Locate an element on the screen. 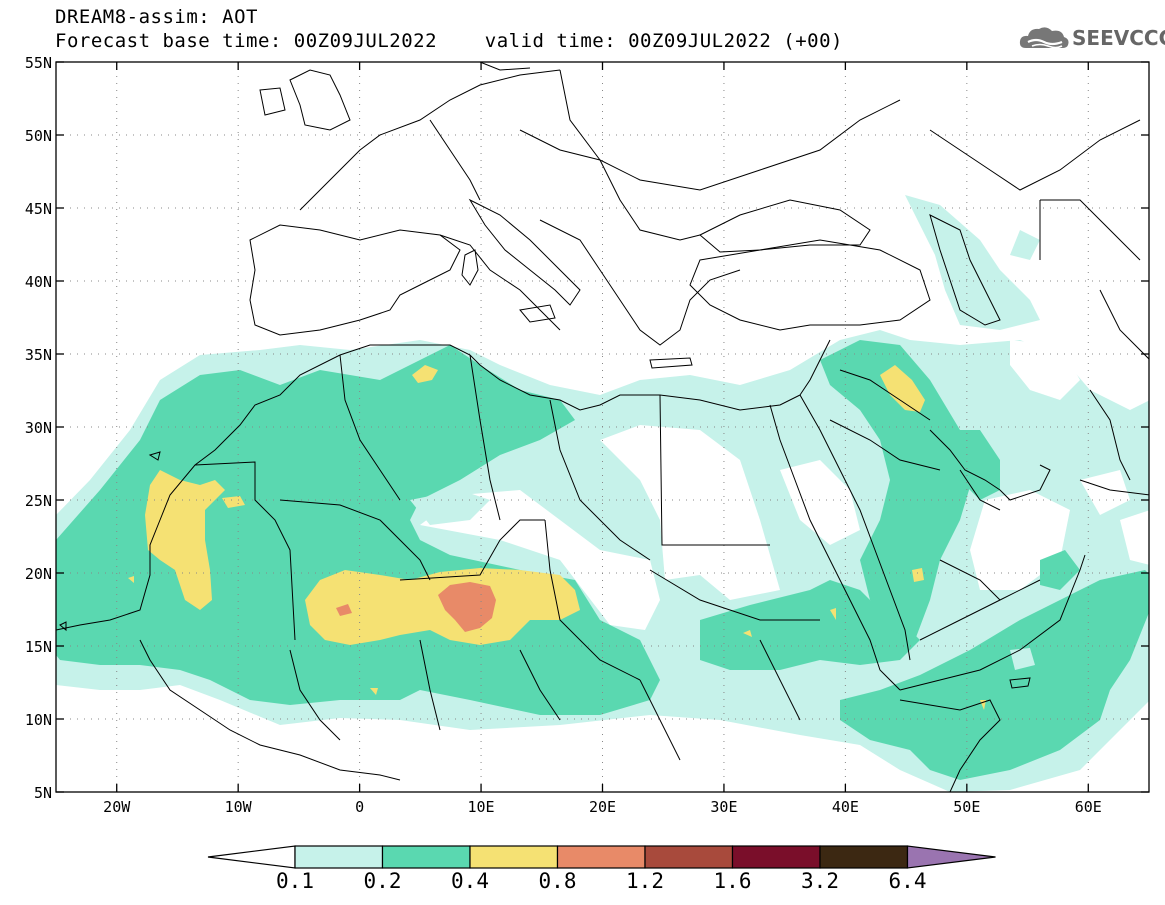 The height and width of the screenshot is (905, 1165). lon-label: 50E is located at coordinates (966, 807).